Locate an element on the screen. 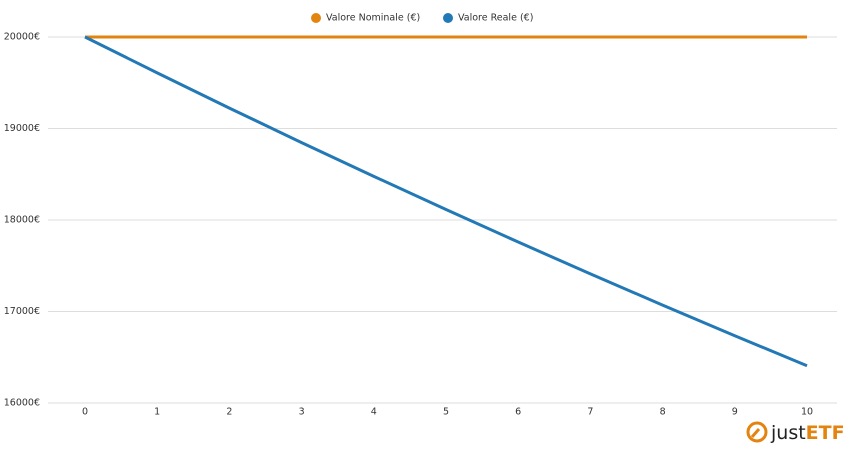 The image size is (847, 450). x-tick-label: 7 is located at coordinates (590, 412).